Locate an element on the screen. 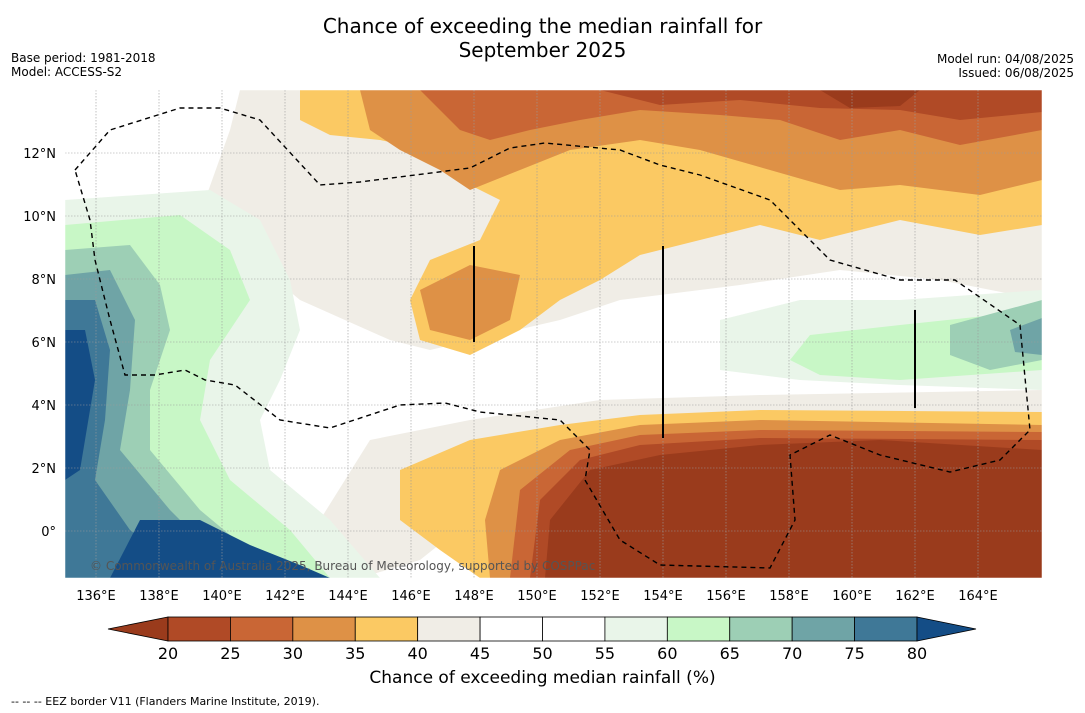 The width and height of the screenshot is (1085, 713). y-tick-12n: 12°N is located at coordinates (39, 154).